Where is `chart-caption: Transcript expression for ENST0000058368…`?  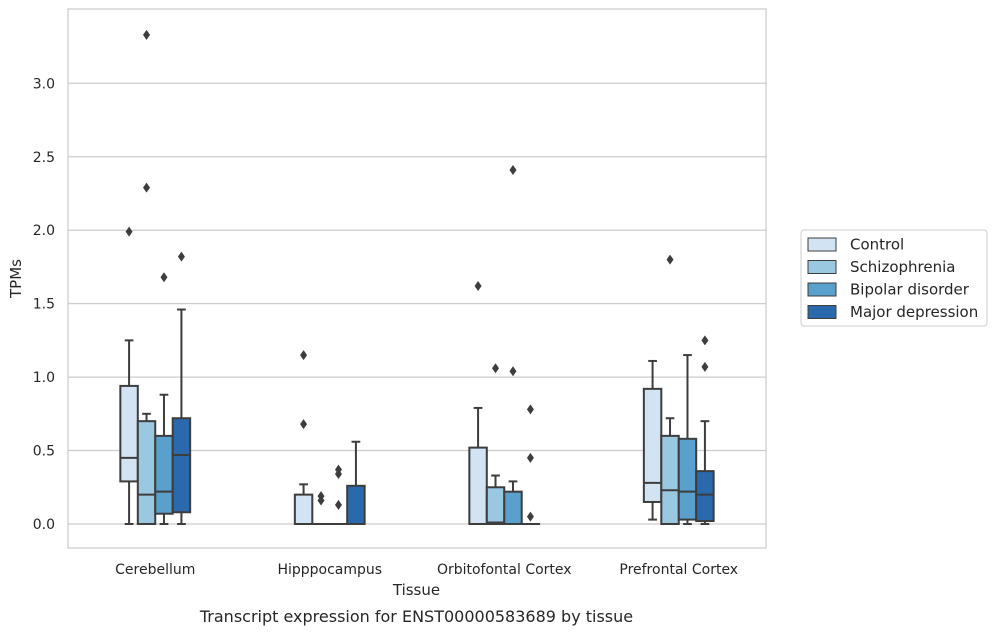
chart-caption: Transcript expression for ENST0000058368… is located at coordinates (416, 616).